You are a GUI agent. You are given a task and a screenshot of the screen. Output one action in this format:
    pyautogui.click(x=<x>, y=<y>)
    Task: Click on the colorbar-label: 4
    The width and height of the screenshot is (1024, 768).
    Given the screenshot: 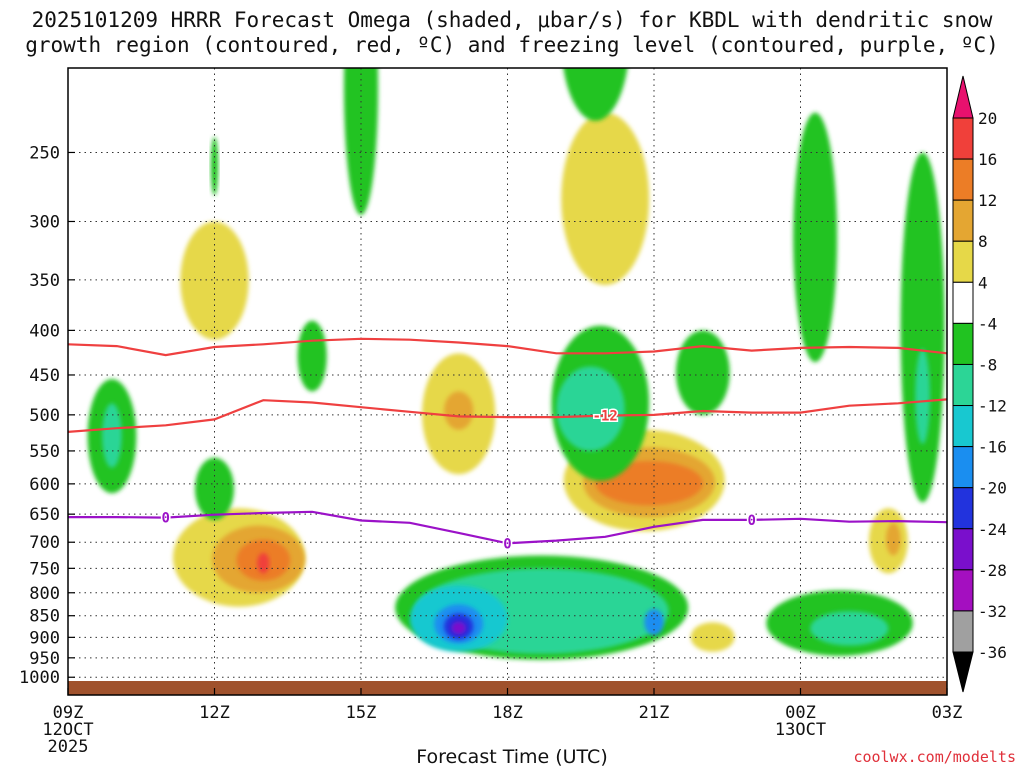 What is the action you would take?
    pyautogui.click(x=983, y=282)
    